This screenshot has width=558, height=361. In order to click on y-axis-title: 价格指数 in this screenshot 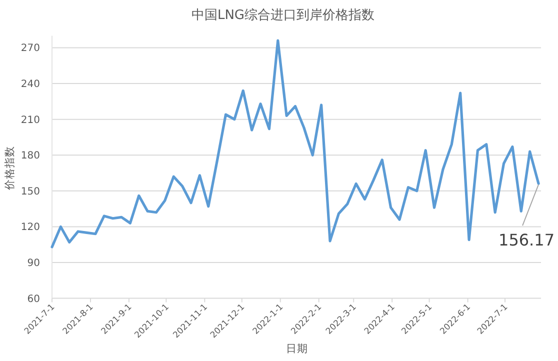, I will do `click(10, 168)`.